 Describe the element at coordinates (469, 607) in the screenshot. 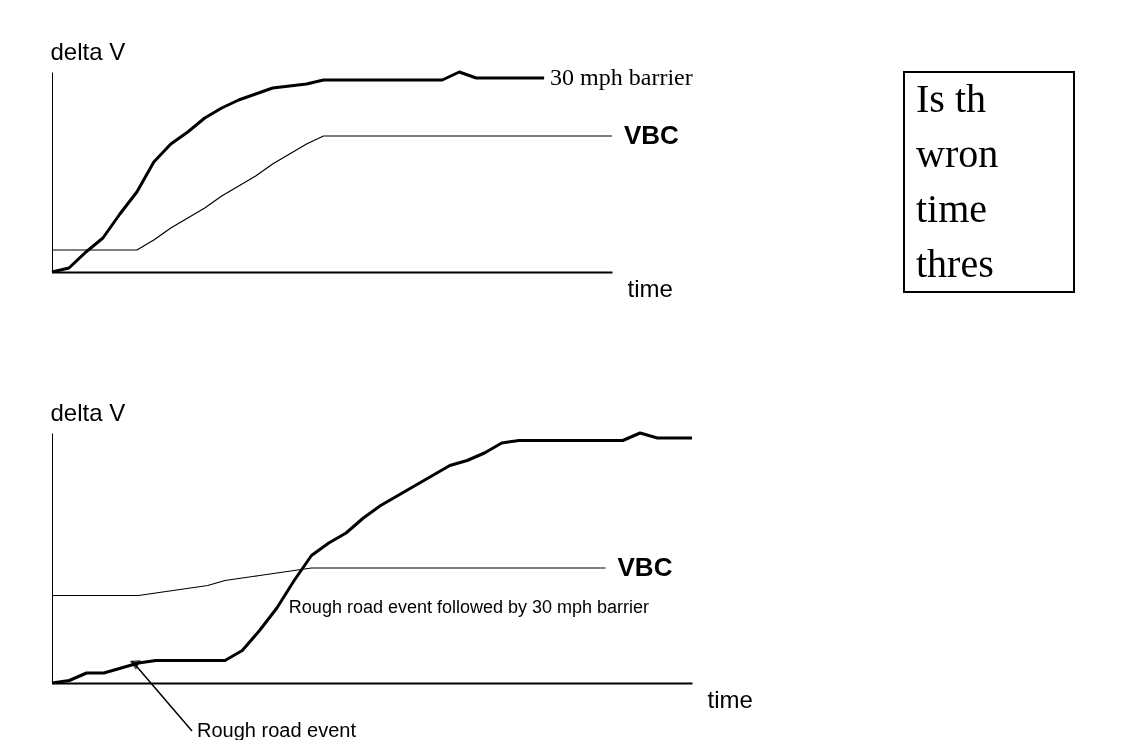

I see `series-label: Rough road event followed by 30 mph barrier` at that location.